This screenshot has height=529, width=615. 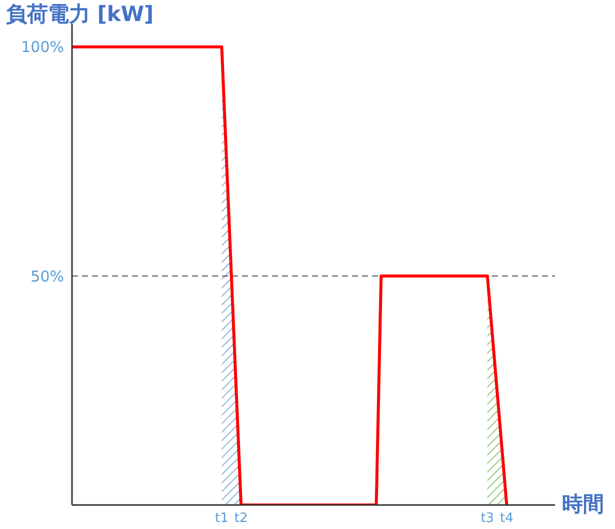 I want to click on x-tick-label: t1, so click(x=221, y=518).